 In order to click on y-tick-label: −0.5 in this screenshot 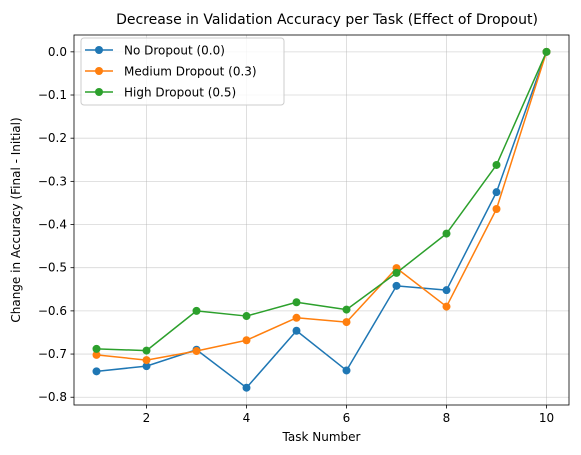, I will do `click(52, 268)`.